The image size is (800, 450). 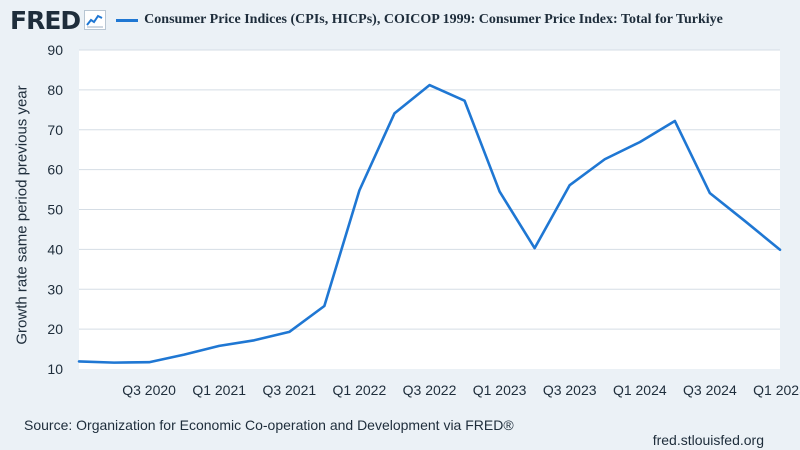 I want to click on data-point-q2-2024, so click(x=674, y=120).